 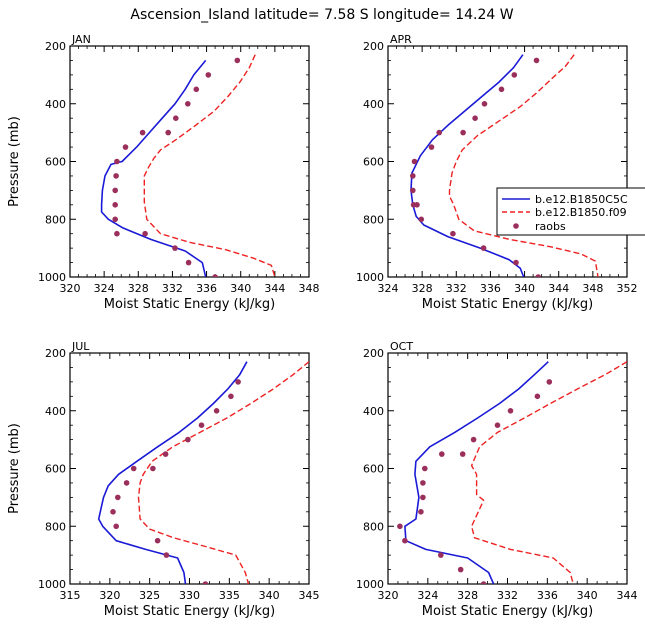 What do you see at coordinates (550, 226) in the screenshot?
I see `legend-label-raobs: raobs` at bounding box center [550, 226].